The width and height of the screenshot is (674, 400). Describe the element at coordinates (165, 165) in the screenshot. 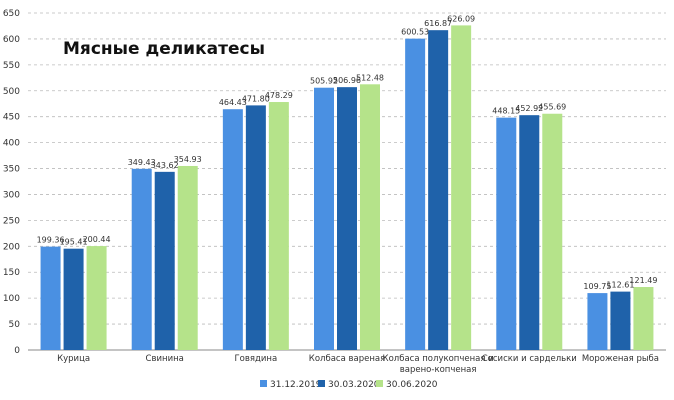

I see `data-label: 343.62` at that location.